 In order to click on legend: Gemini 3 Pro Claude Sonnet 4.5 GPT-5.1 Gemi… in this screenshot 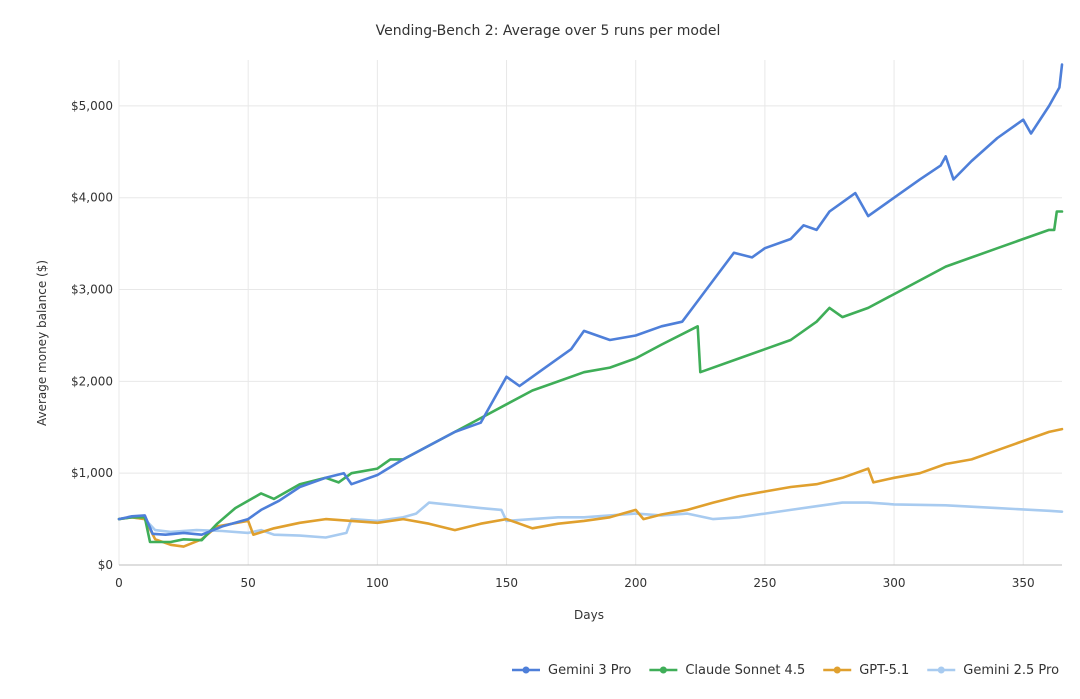, I will do `click(785, 670)`.